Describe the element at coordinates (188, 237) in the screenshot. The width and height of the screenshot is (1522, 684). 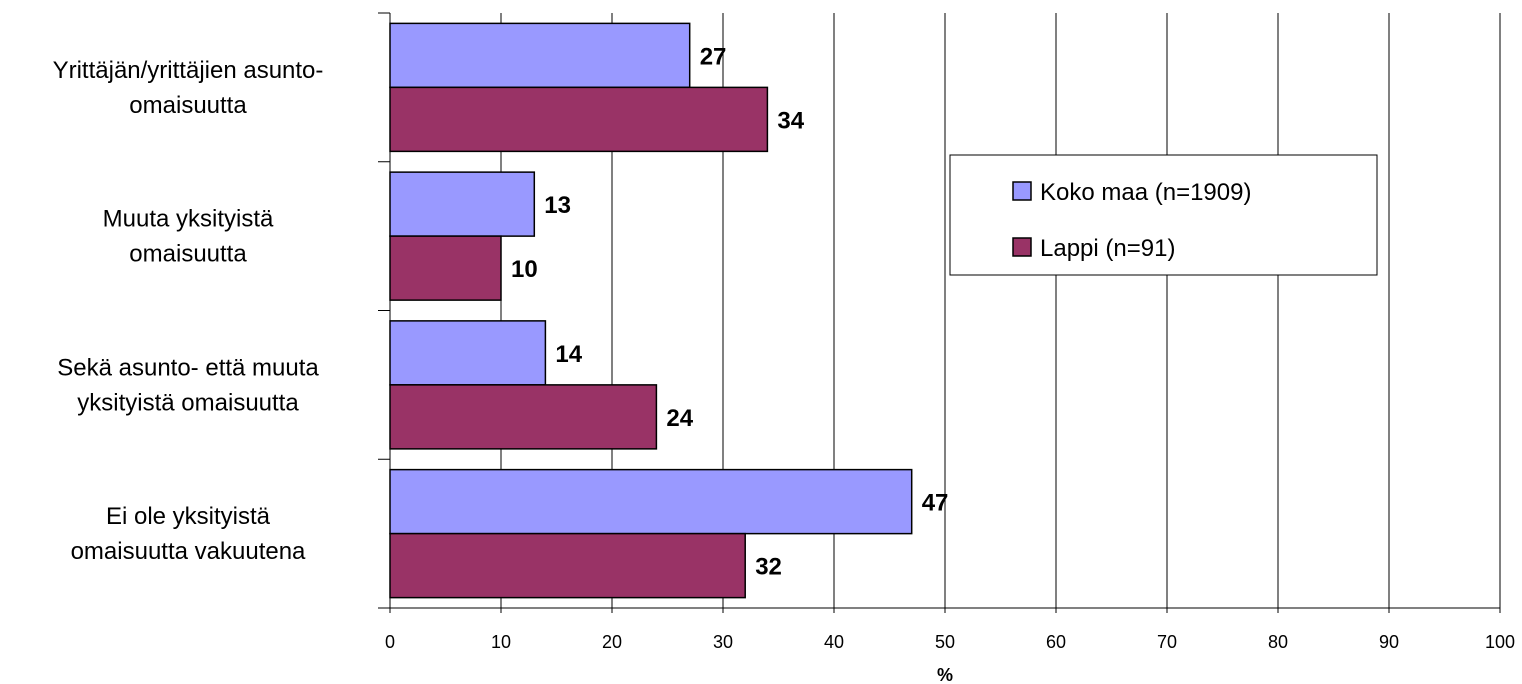
I see `category-label: Muuta yksityistä omaisuutta` at that location.